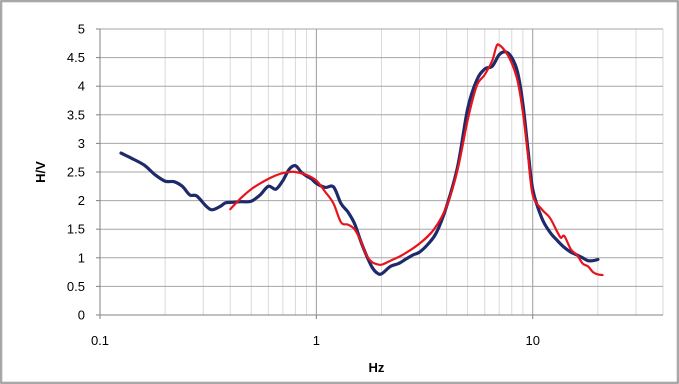 This screenshot has width=679, height=384. What do you see at coordinates (377, 367) in the screenshot?
I see `x-axis-title: Hz` at bounding box center [377, 367].